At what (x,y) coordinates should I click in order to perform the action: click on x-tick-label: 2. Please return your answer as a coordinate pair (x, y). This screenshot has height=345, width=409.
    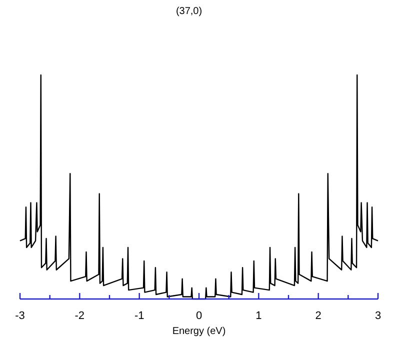
    Looking at the image, I should click on (318, 316).